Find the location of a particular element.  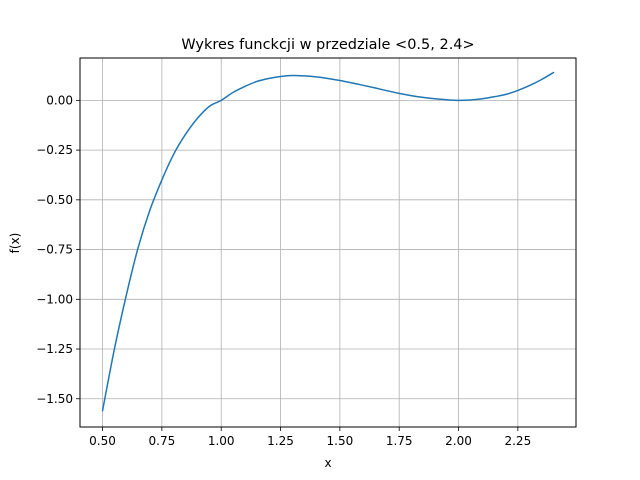

y-tick-label: −1.00 is located at coordinates (54, 299).